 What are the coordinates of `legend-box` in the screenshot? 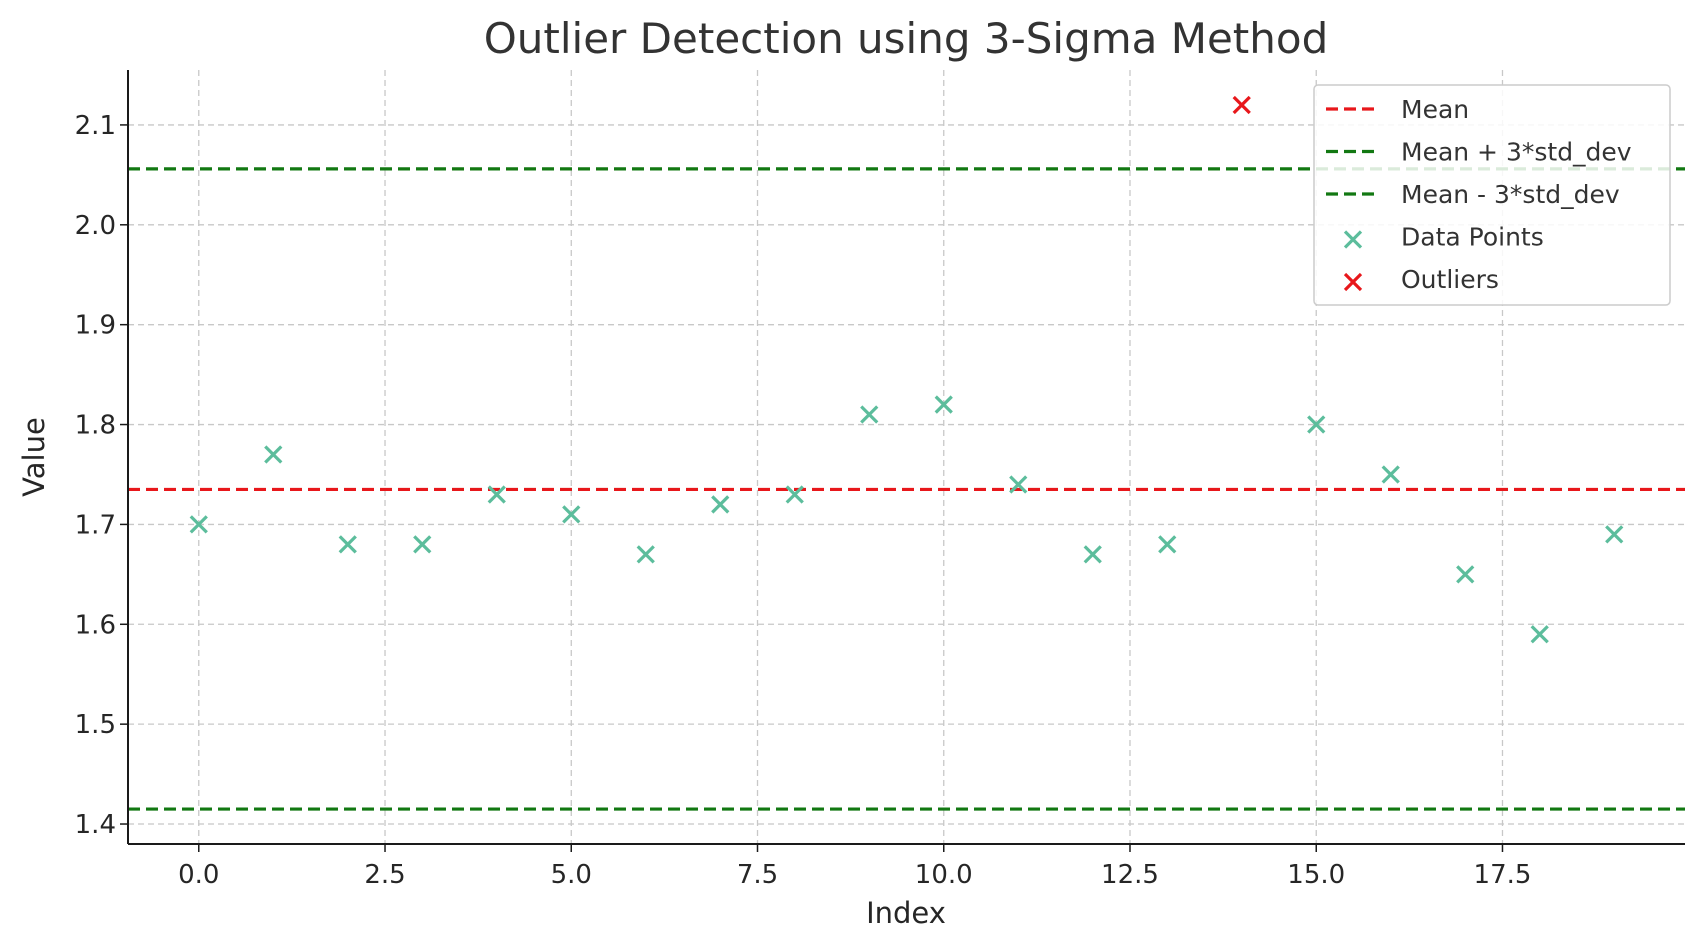 It's located at (1492, 195).